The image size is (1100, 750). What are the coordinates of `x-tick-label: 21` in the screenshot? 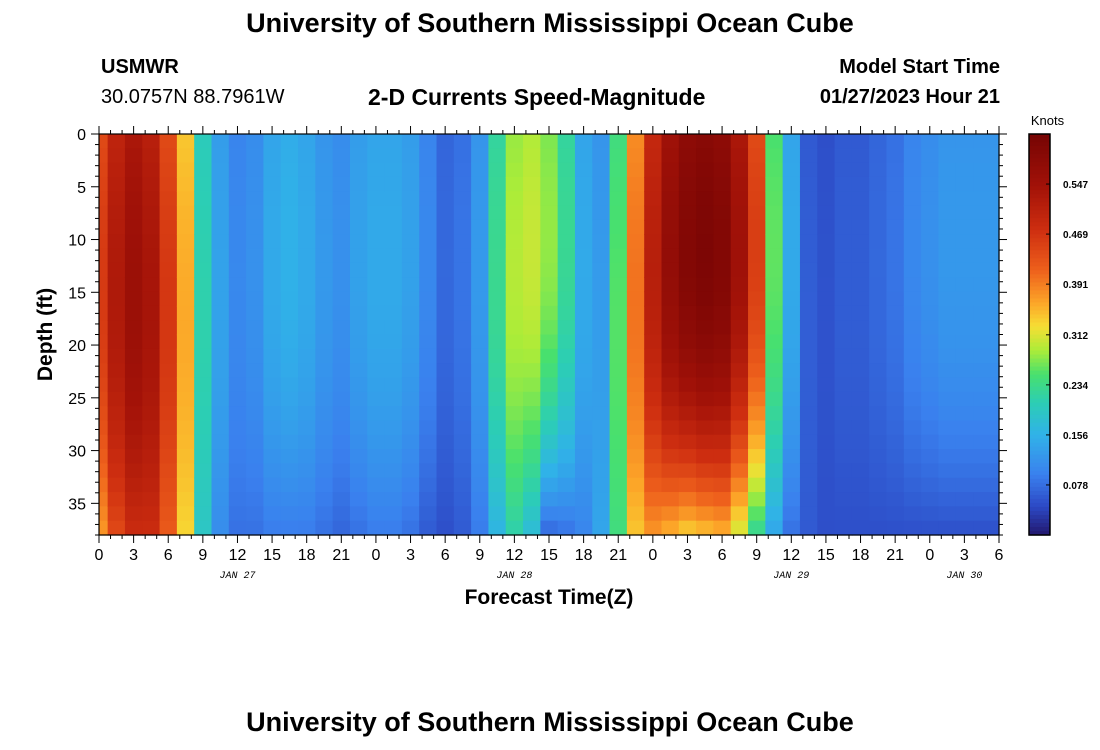 It's located at (895, 555).